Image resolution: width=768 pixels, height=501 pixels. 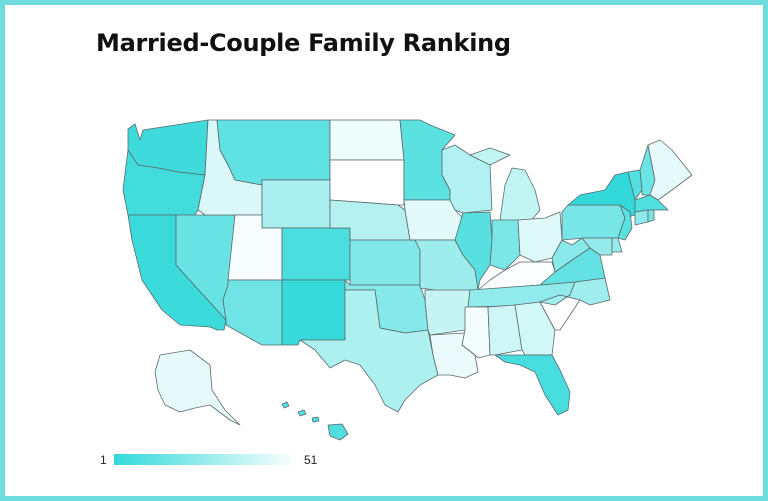 What do you see at coordinates (303, 43) in the screenshot?
I see `map-title: Married-Couple Family Ranking` at bounding box center [303, 43].